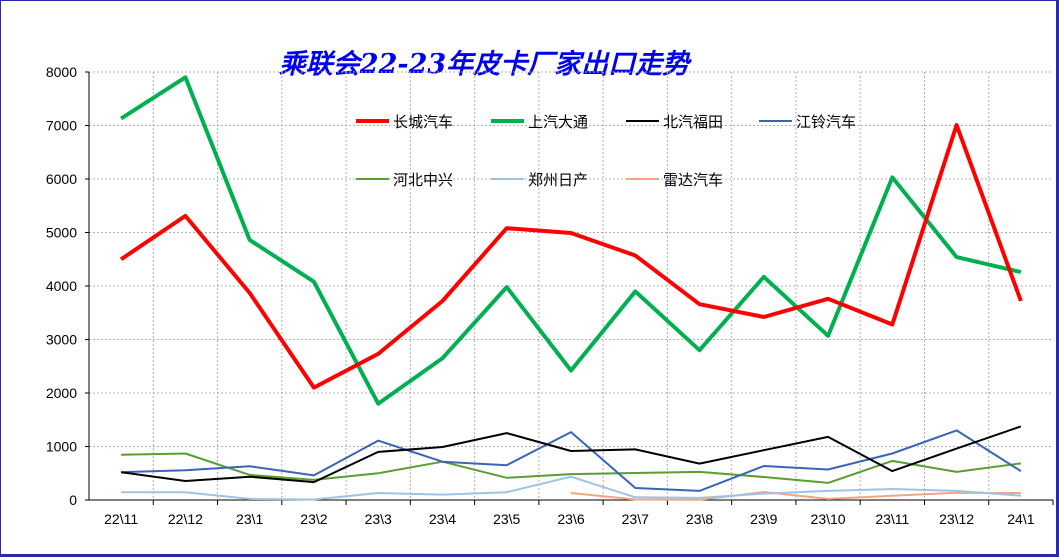 This screenshot has width=1059, height=557. Describe the element at coordinates (378, 519) in the screenshot. I see `x-tick-label: 23\3` at that location.